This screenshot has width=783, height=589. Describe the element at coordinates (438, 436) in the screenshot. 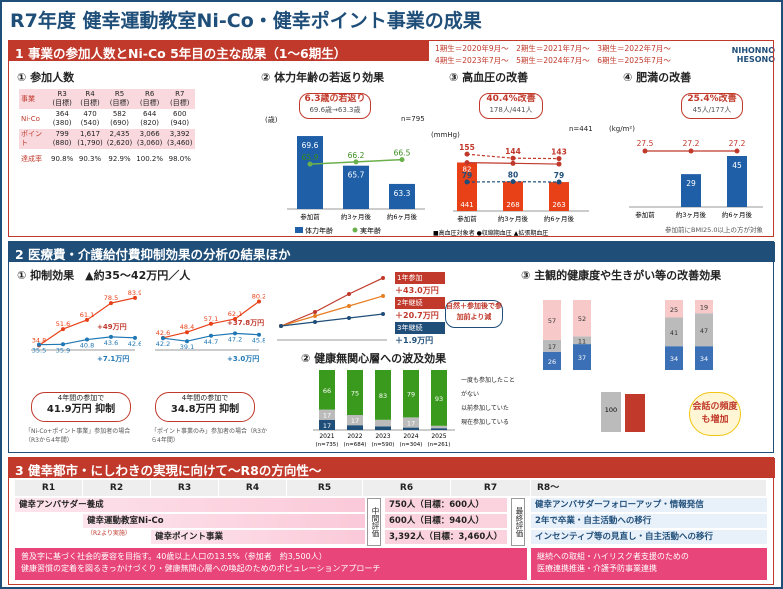

I see `category-label: 2025` at that location.